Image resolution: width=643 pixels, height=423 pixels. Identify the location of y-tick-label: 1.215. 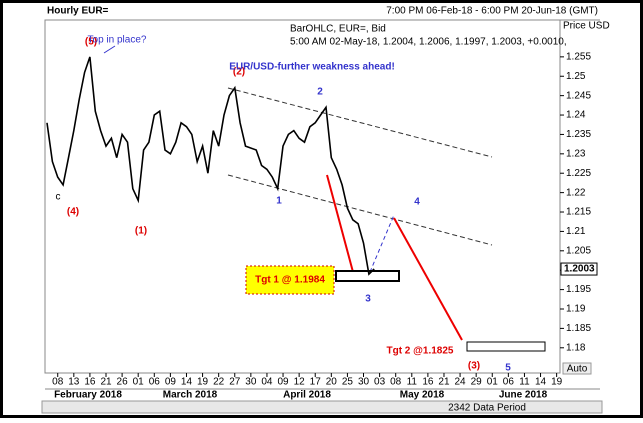
(578, 212).